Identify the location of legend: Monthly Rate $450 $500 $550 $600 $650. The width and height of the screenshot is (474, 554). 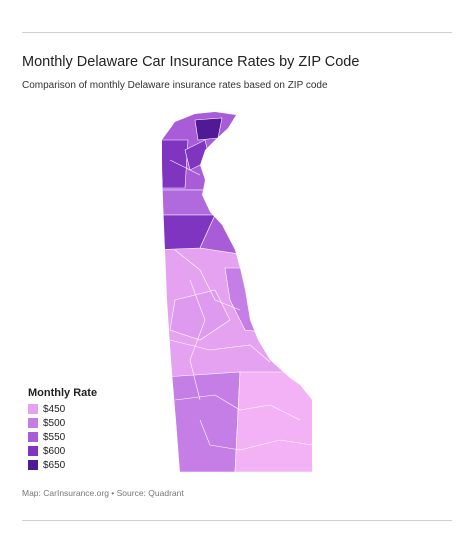
(62, 429).